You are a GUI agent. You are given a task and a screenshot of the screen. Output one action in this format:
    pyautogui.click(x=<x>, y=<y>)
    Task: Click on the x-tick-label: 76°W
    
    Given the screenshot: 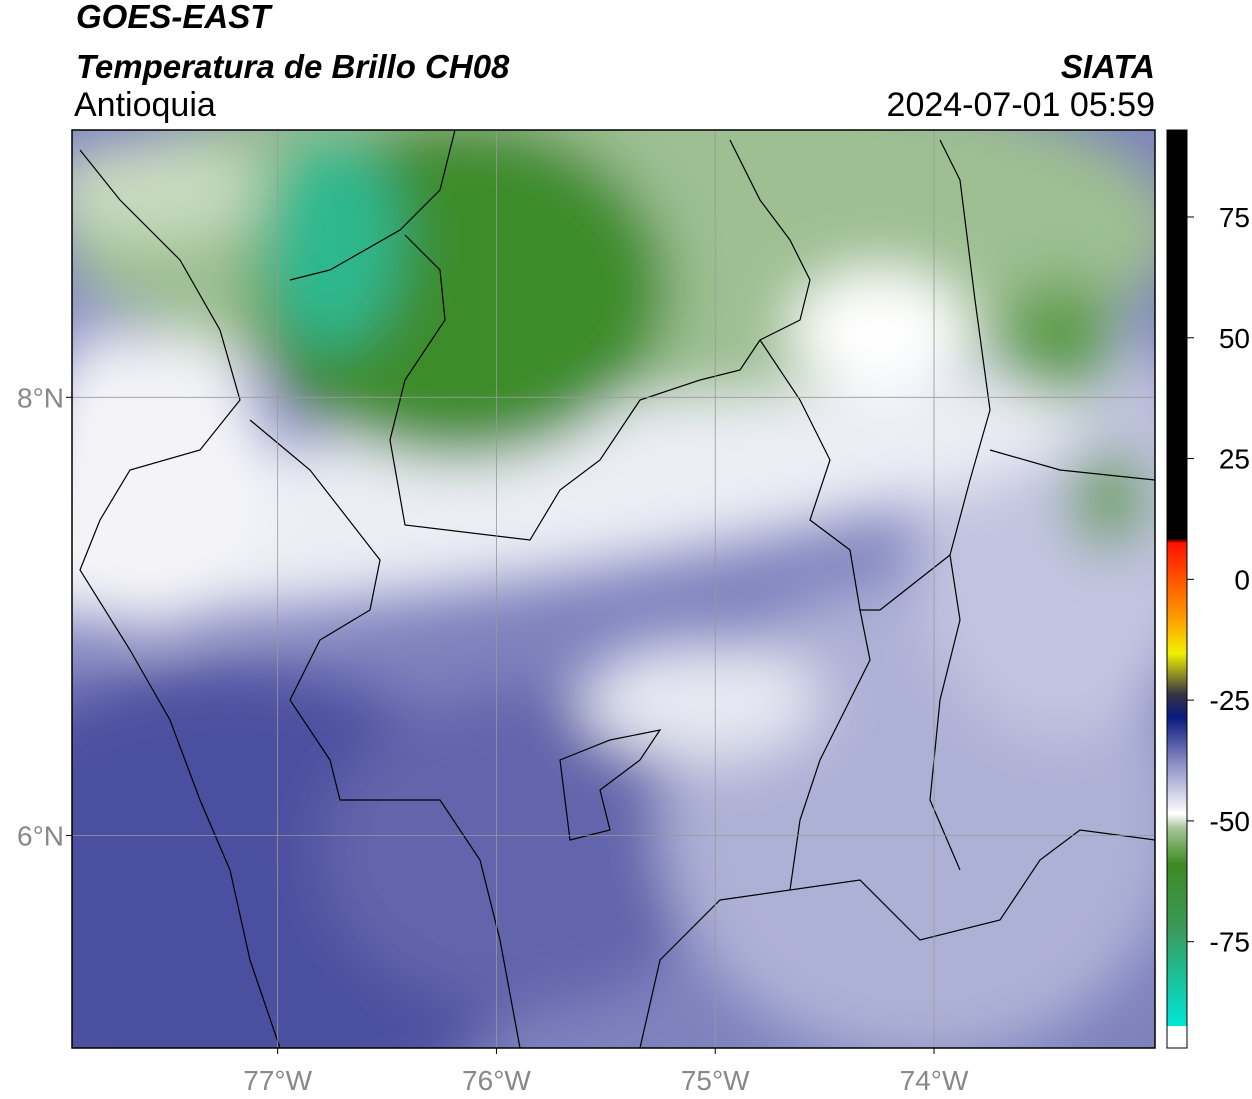 What is the action you would take?
    pyautogui.click(x=496, y=1080)
    